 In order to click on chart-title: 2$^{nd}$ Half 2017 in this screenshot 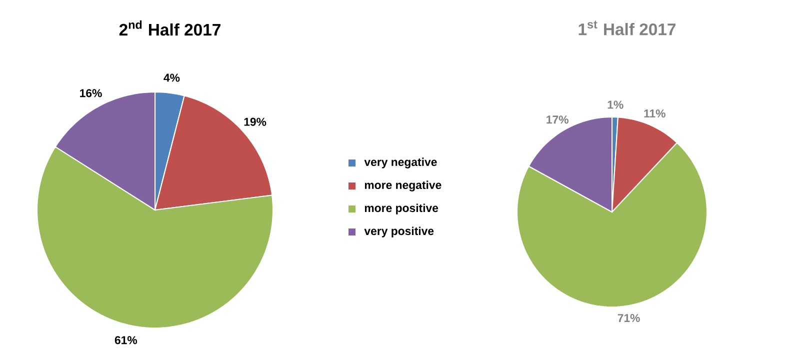, I will do `click(169, 28)`.